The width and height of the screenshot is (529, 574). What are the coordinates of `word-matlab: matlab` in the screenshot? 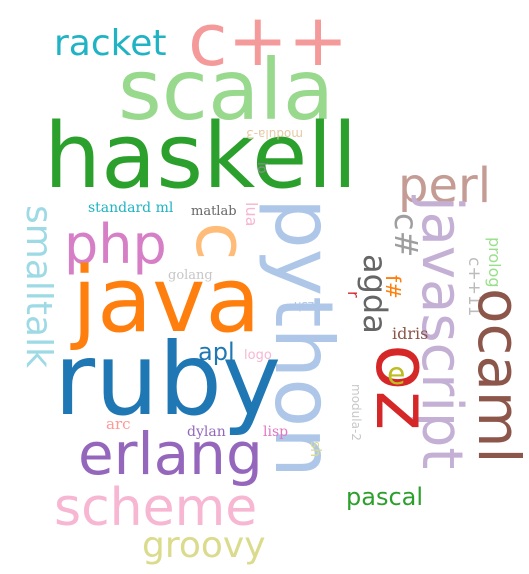 It's located at (214, 211).